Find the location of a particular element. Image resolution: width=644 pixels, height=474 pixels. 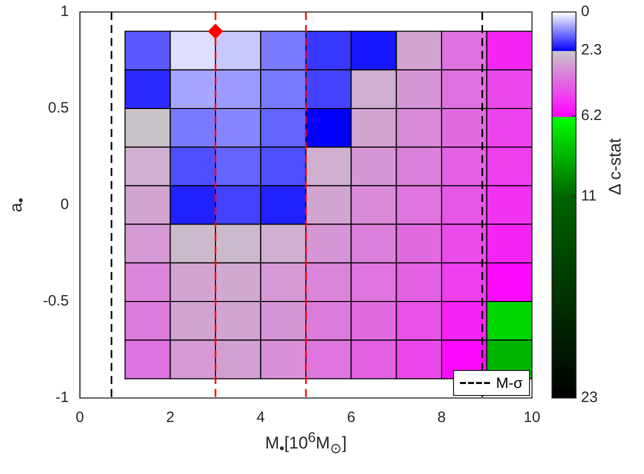

x-tick-label: 0 is located at coordinates (80, 417).